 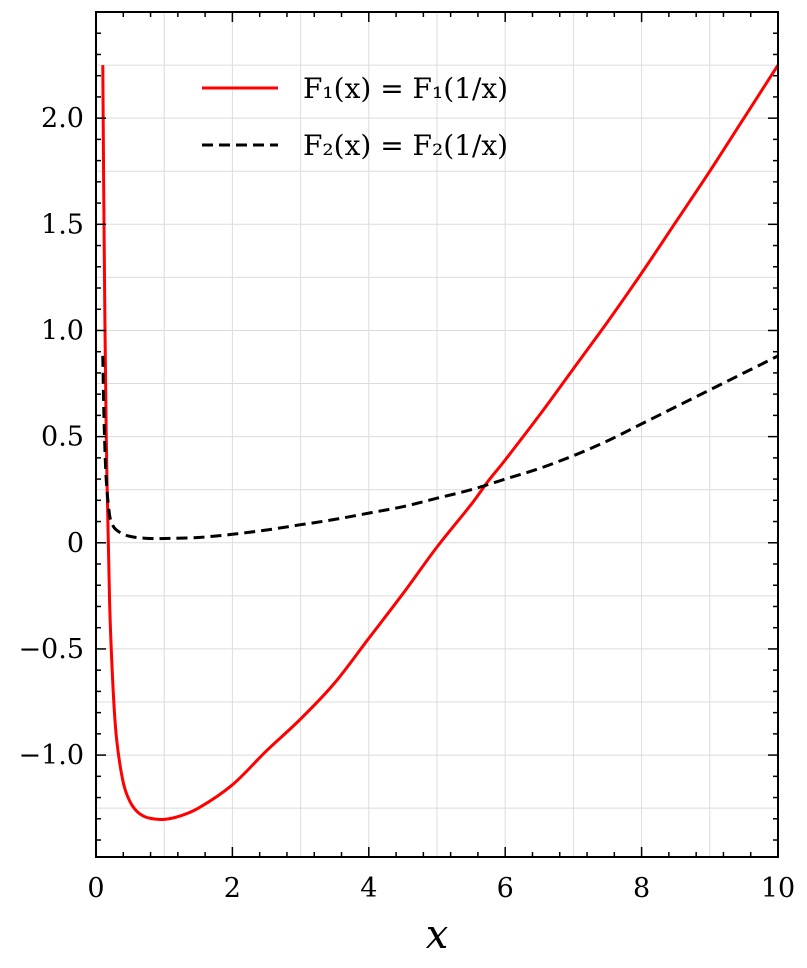 I want to click on legend-label-1: F₁(x) = F₁(1/x), so click(x=405, y=88).